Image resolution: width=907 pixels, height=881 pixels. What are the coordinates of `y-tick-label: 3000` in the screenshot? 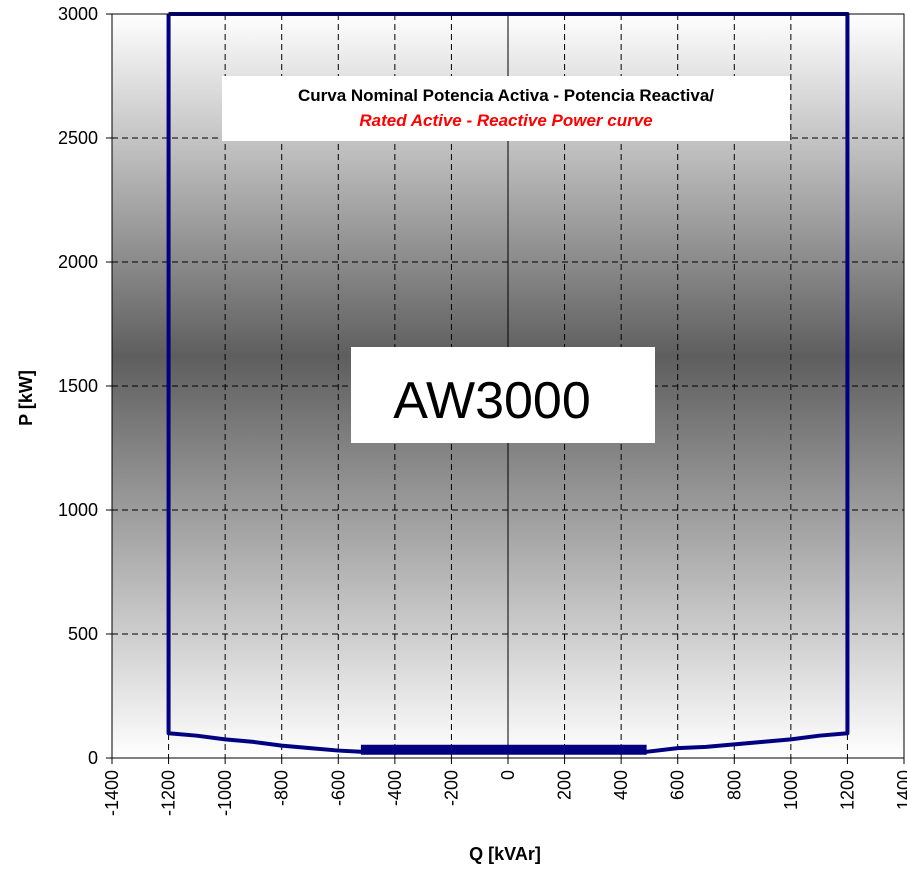 It's located at (78, 14).